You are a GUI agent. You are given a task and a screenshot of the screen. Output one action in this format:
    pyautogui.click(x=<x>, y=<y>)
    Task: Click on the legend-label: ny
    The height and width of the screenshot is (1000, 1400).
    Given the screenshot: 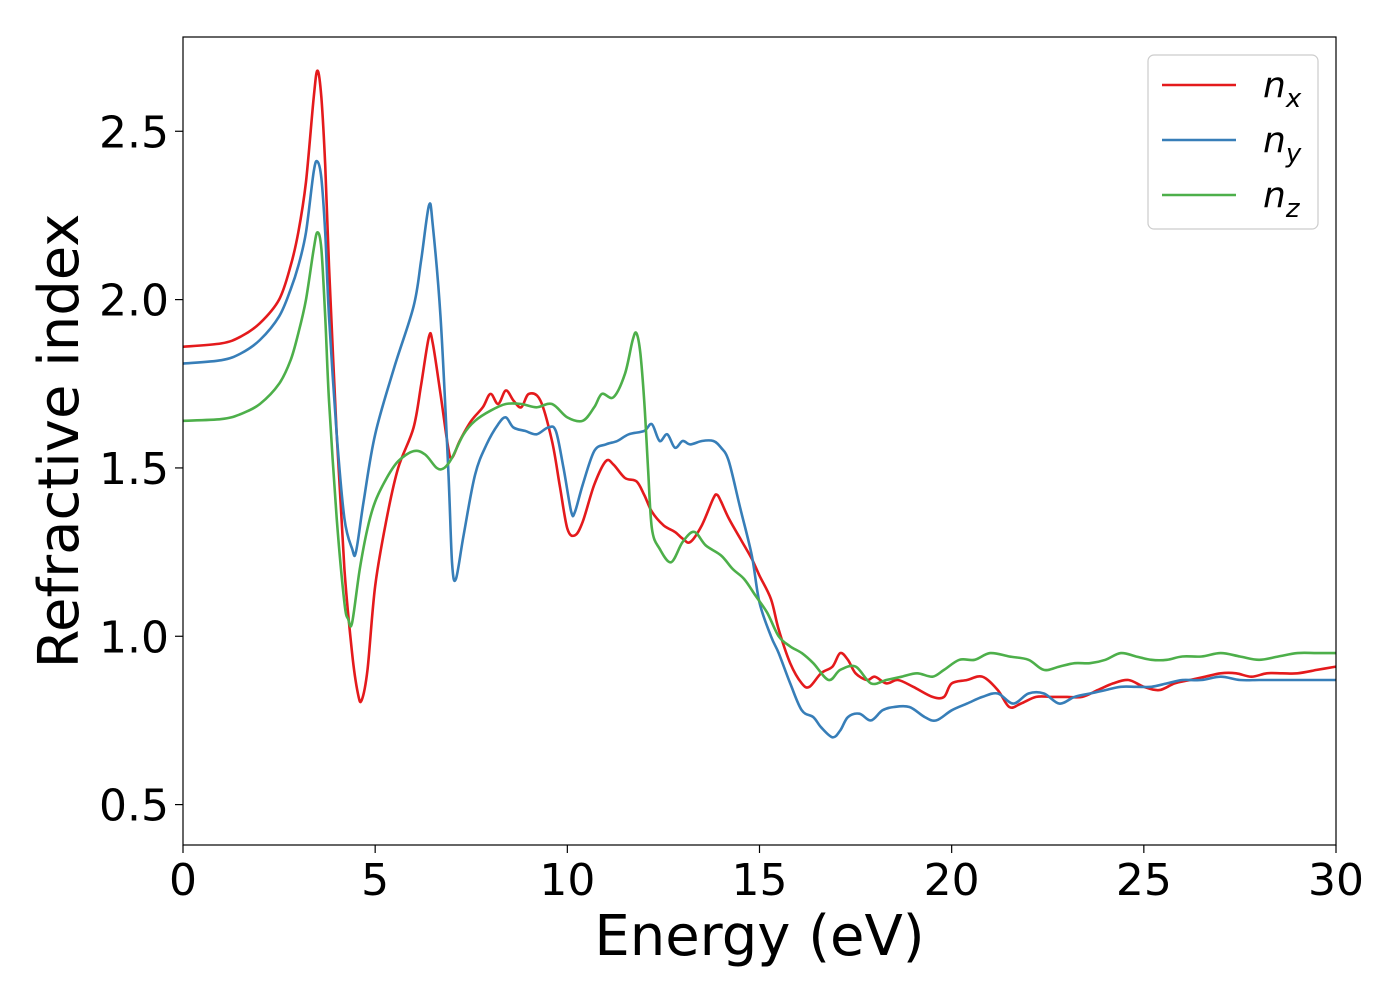 What is the action you would take?
    pyautogui.click(x=1282, y=144)
    